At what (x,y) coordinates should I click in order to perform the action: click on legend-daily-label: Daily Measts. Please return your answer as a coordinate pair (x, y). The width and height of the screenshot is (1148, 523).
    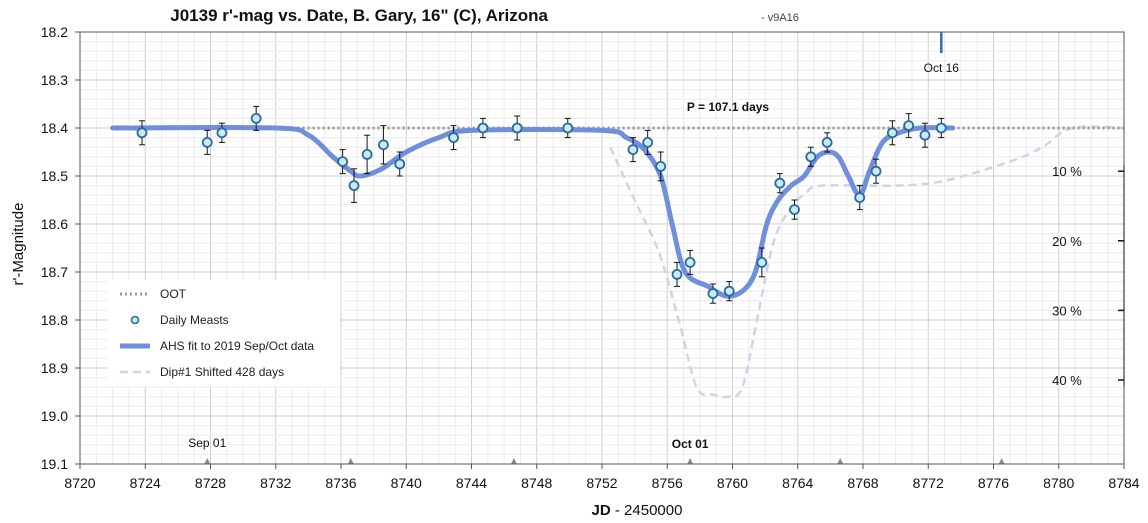
    Looking at the image, I should click on (194, 320).